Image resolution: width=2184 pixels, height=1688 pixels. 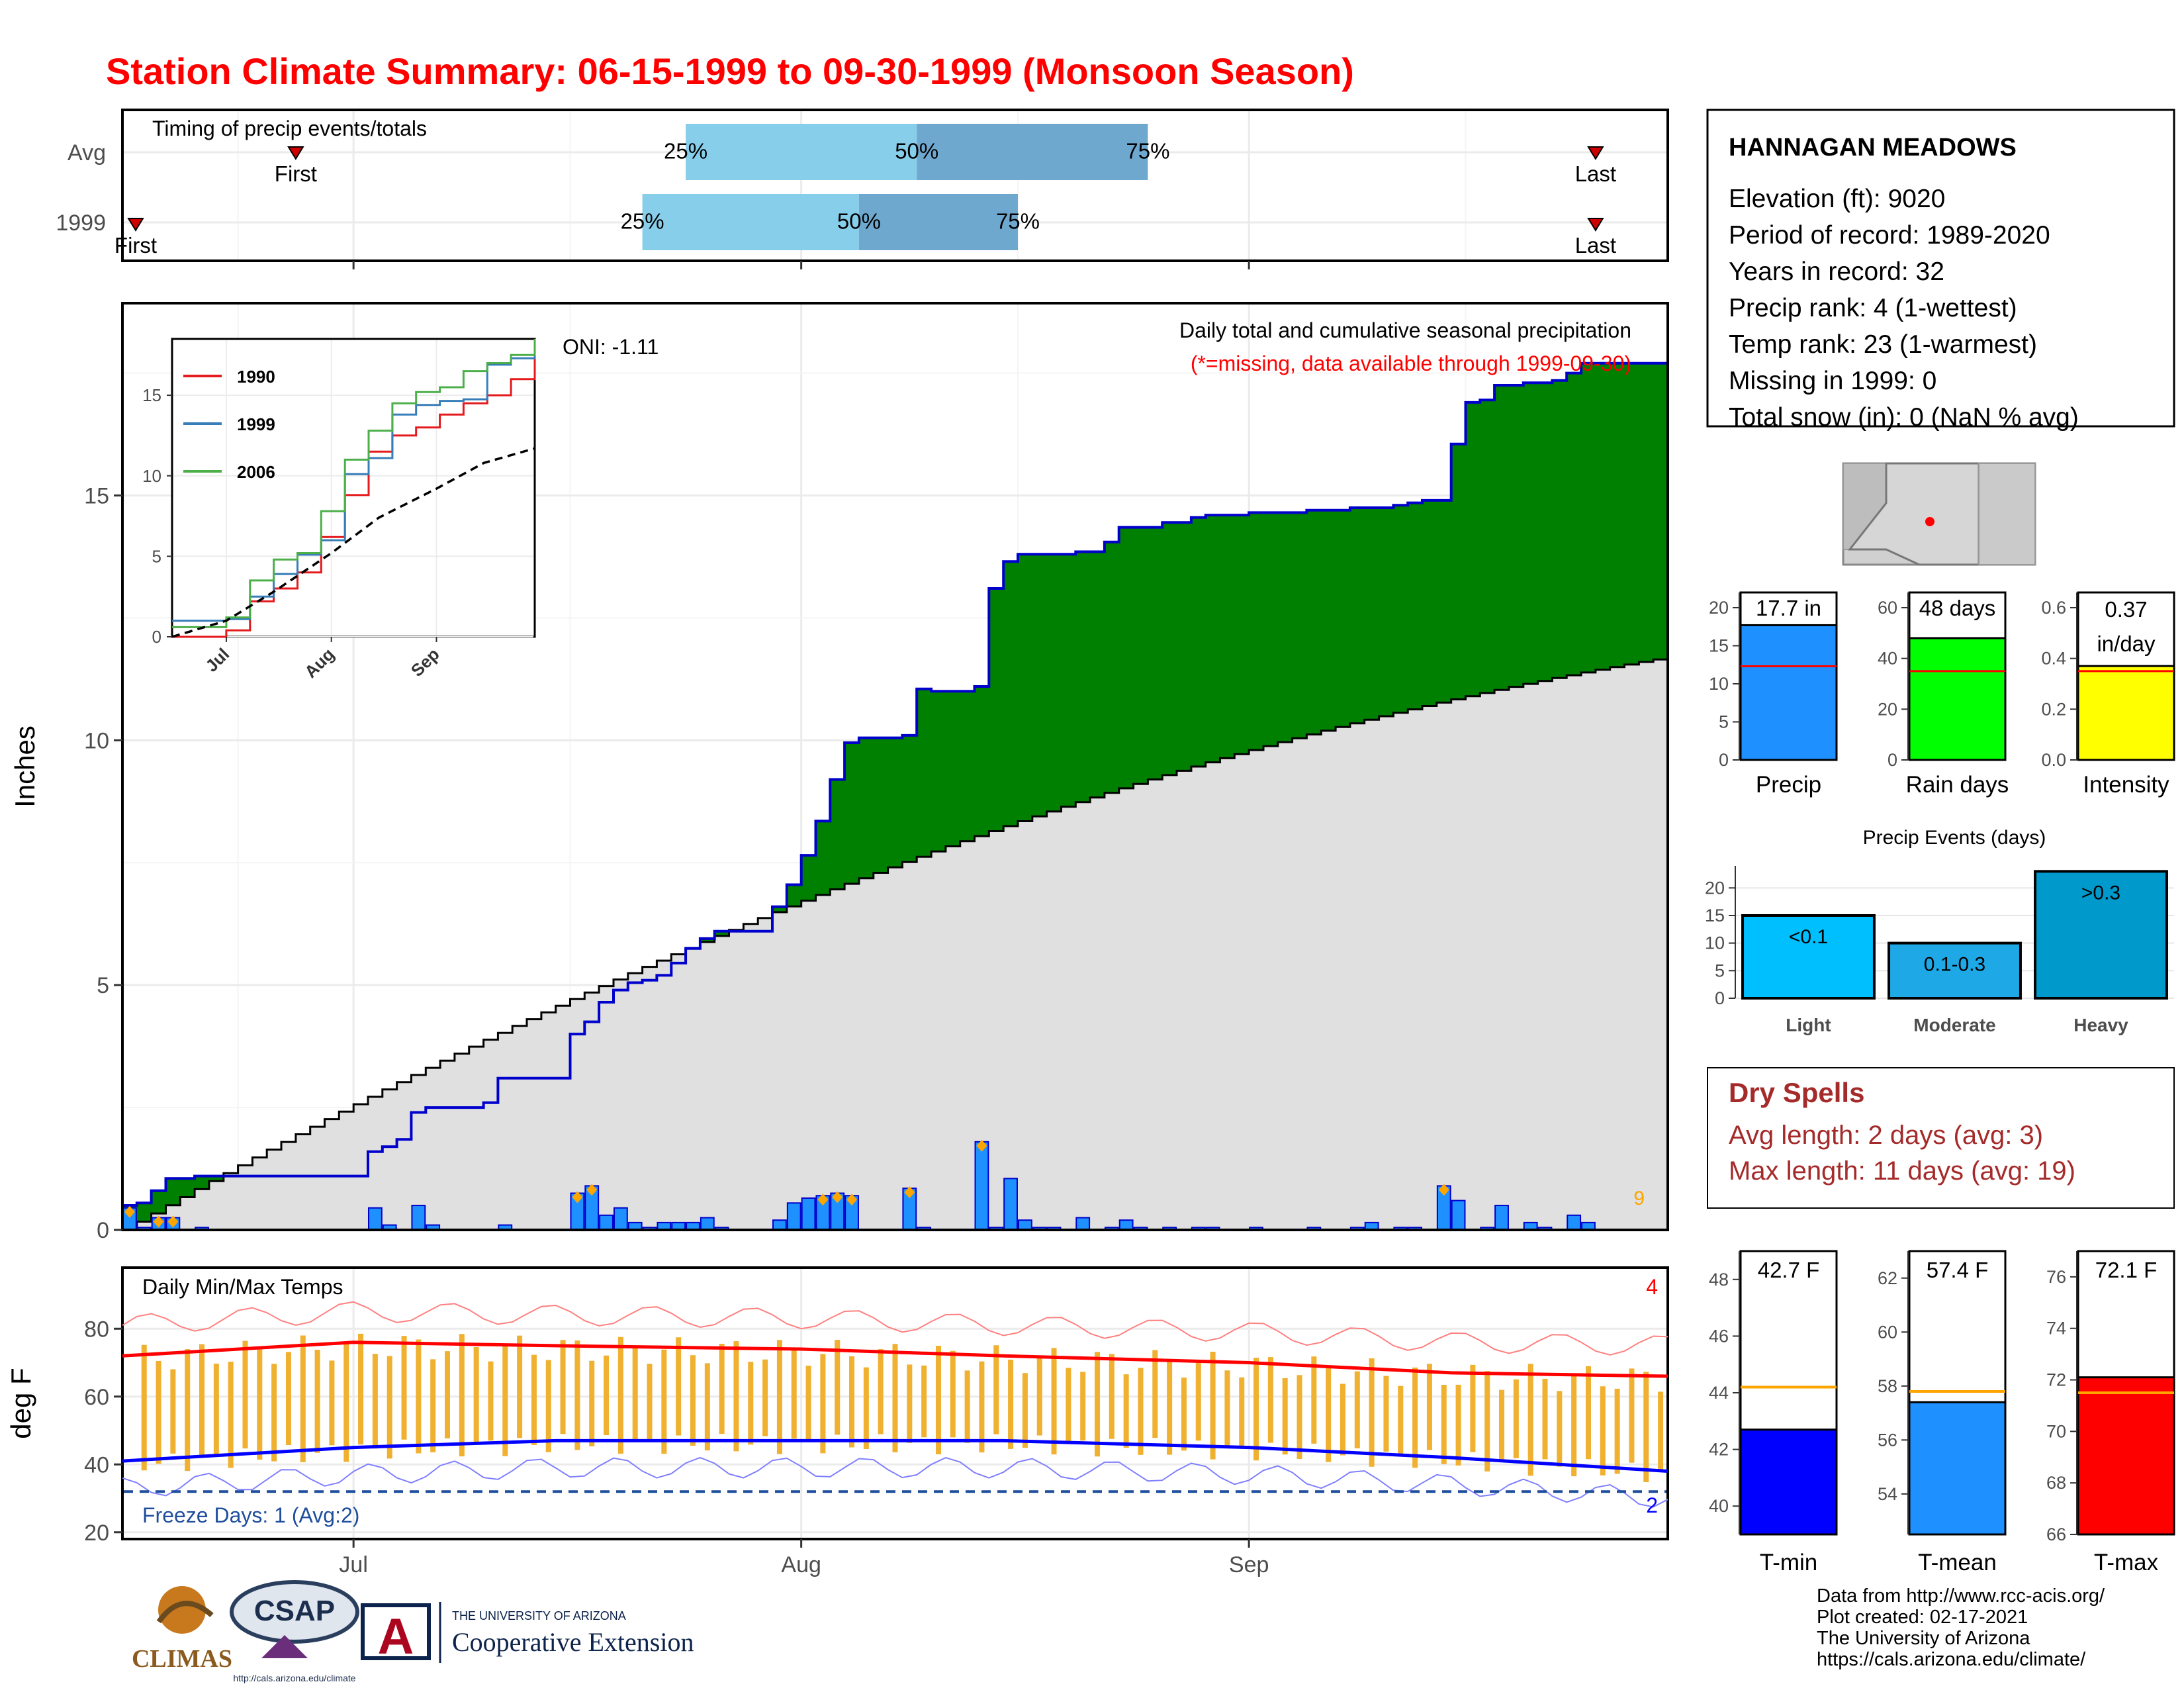 What do you see at coordinates (1939, 514) in the screenshot?
I see `location-map` at bounding box center [1939, 514].